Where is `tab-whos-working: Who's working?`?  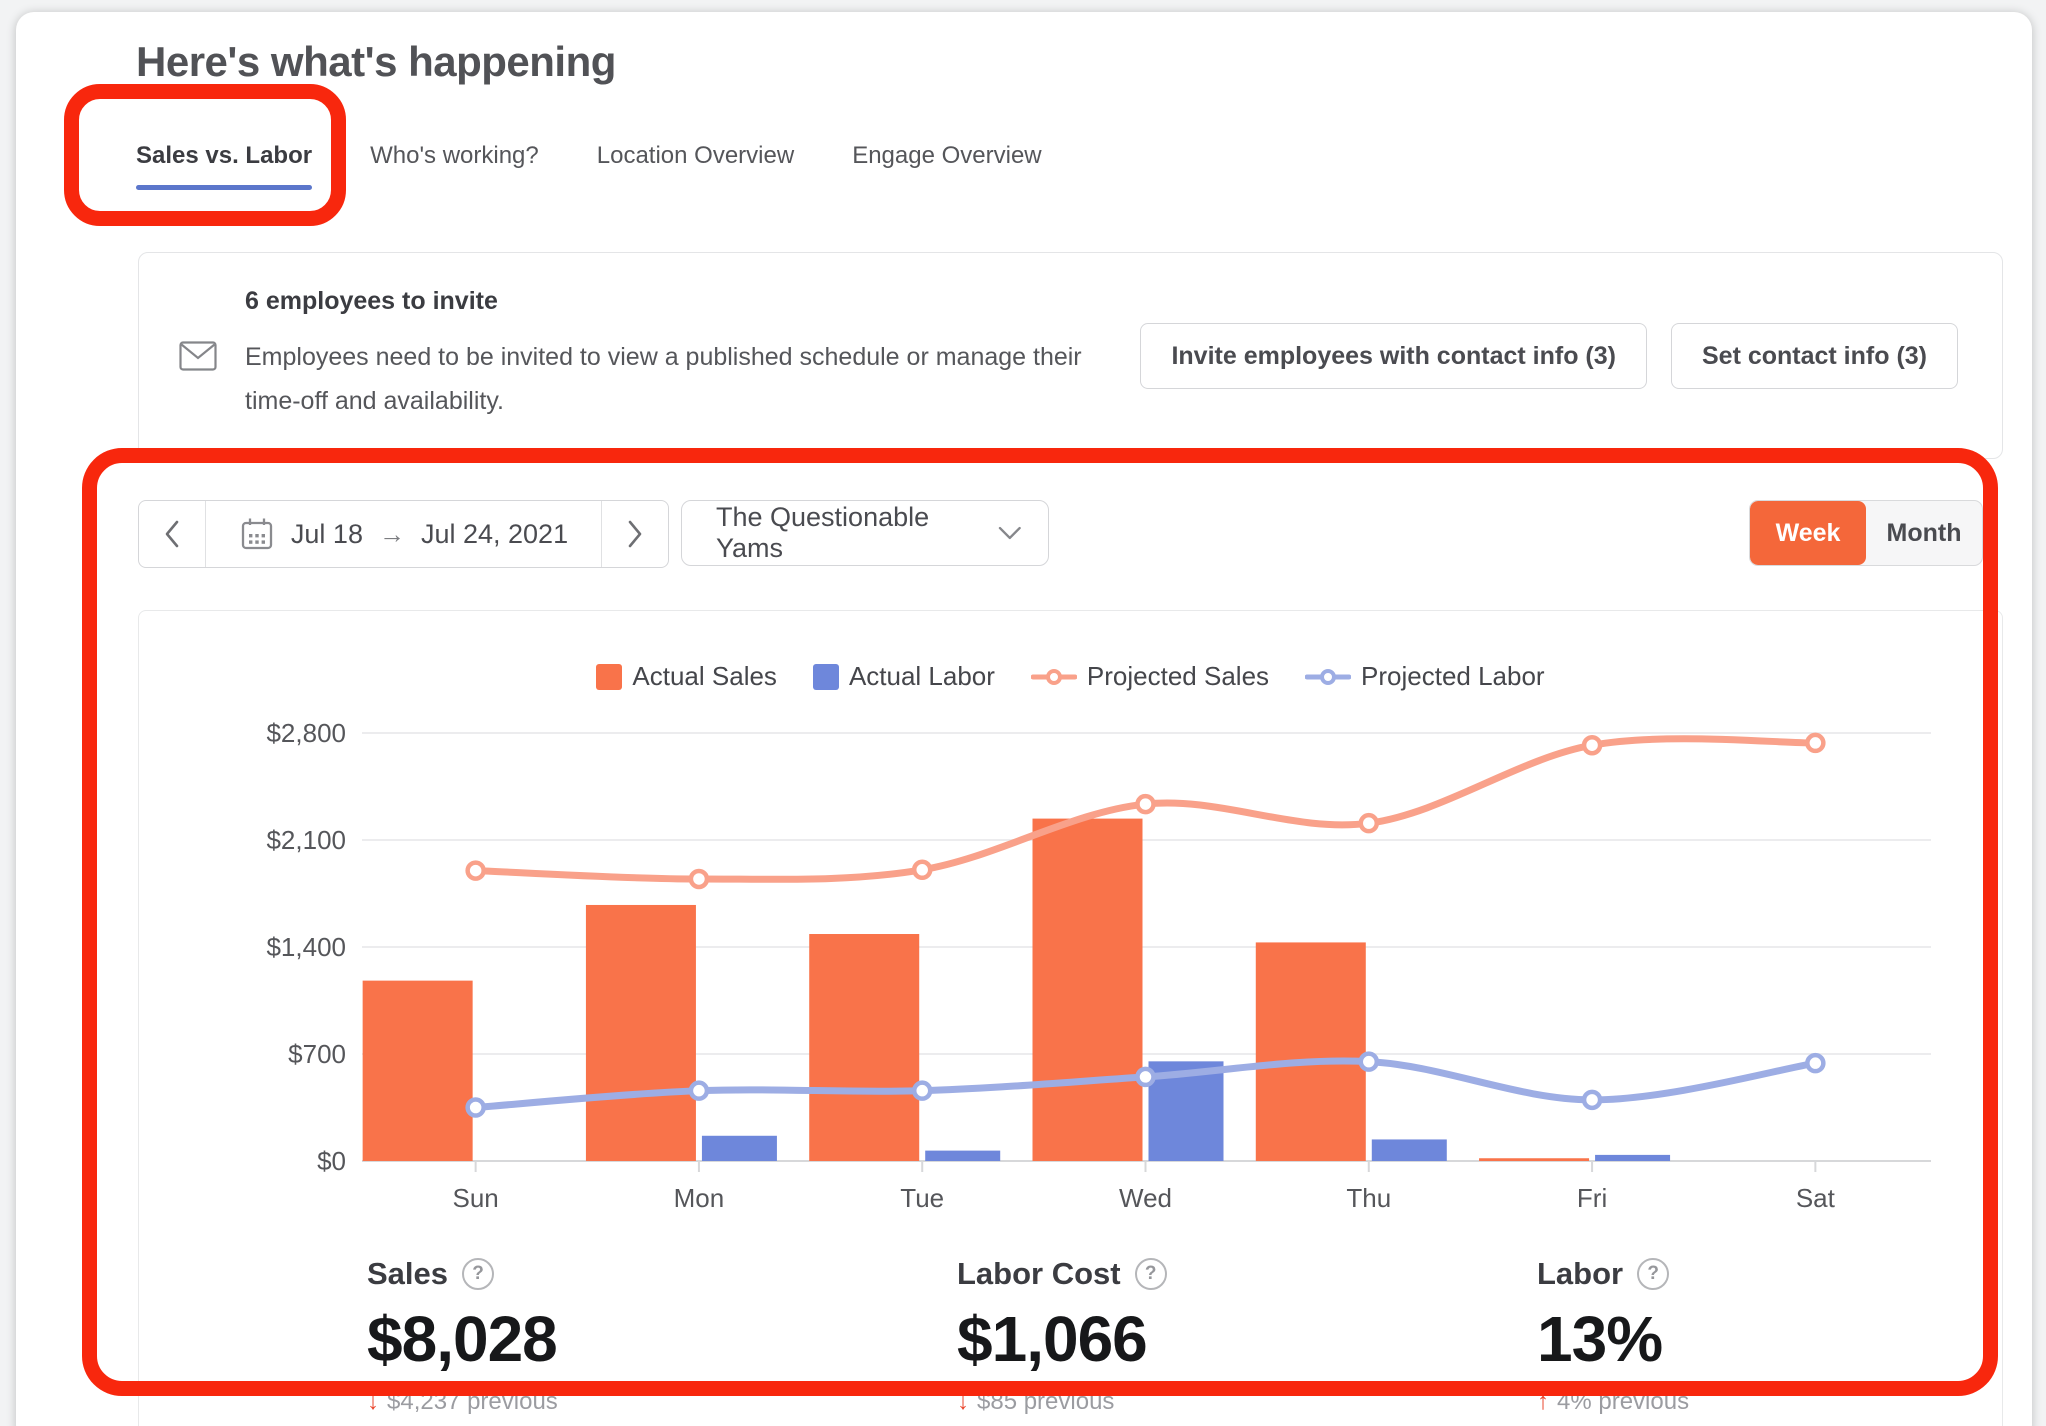
tab-whos-working: Who's working? is located at coordinates (454, 166).